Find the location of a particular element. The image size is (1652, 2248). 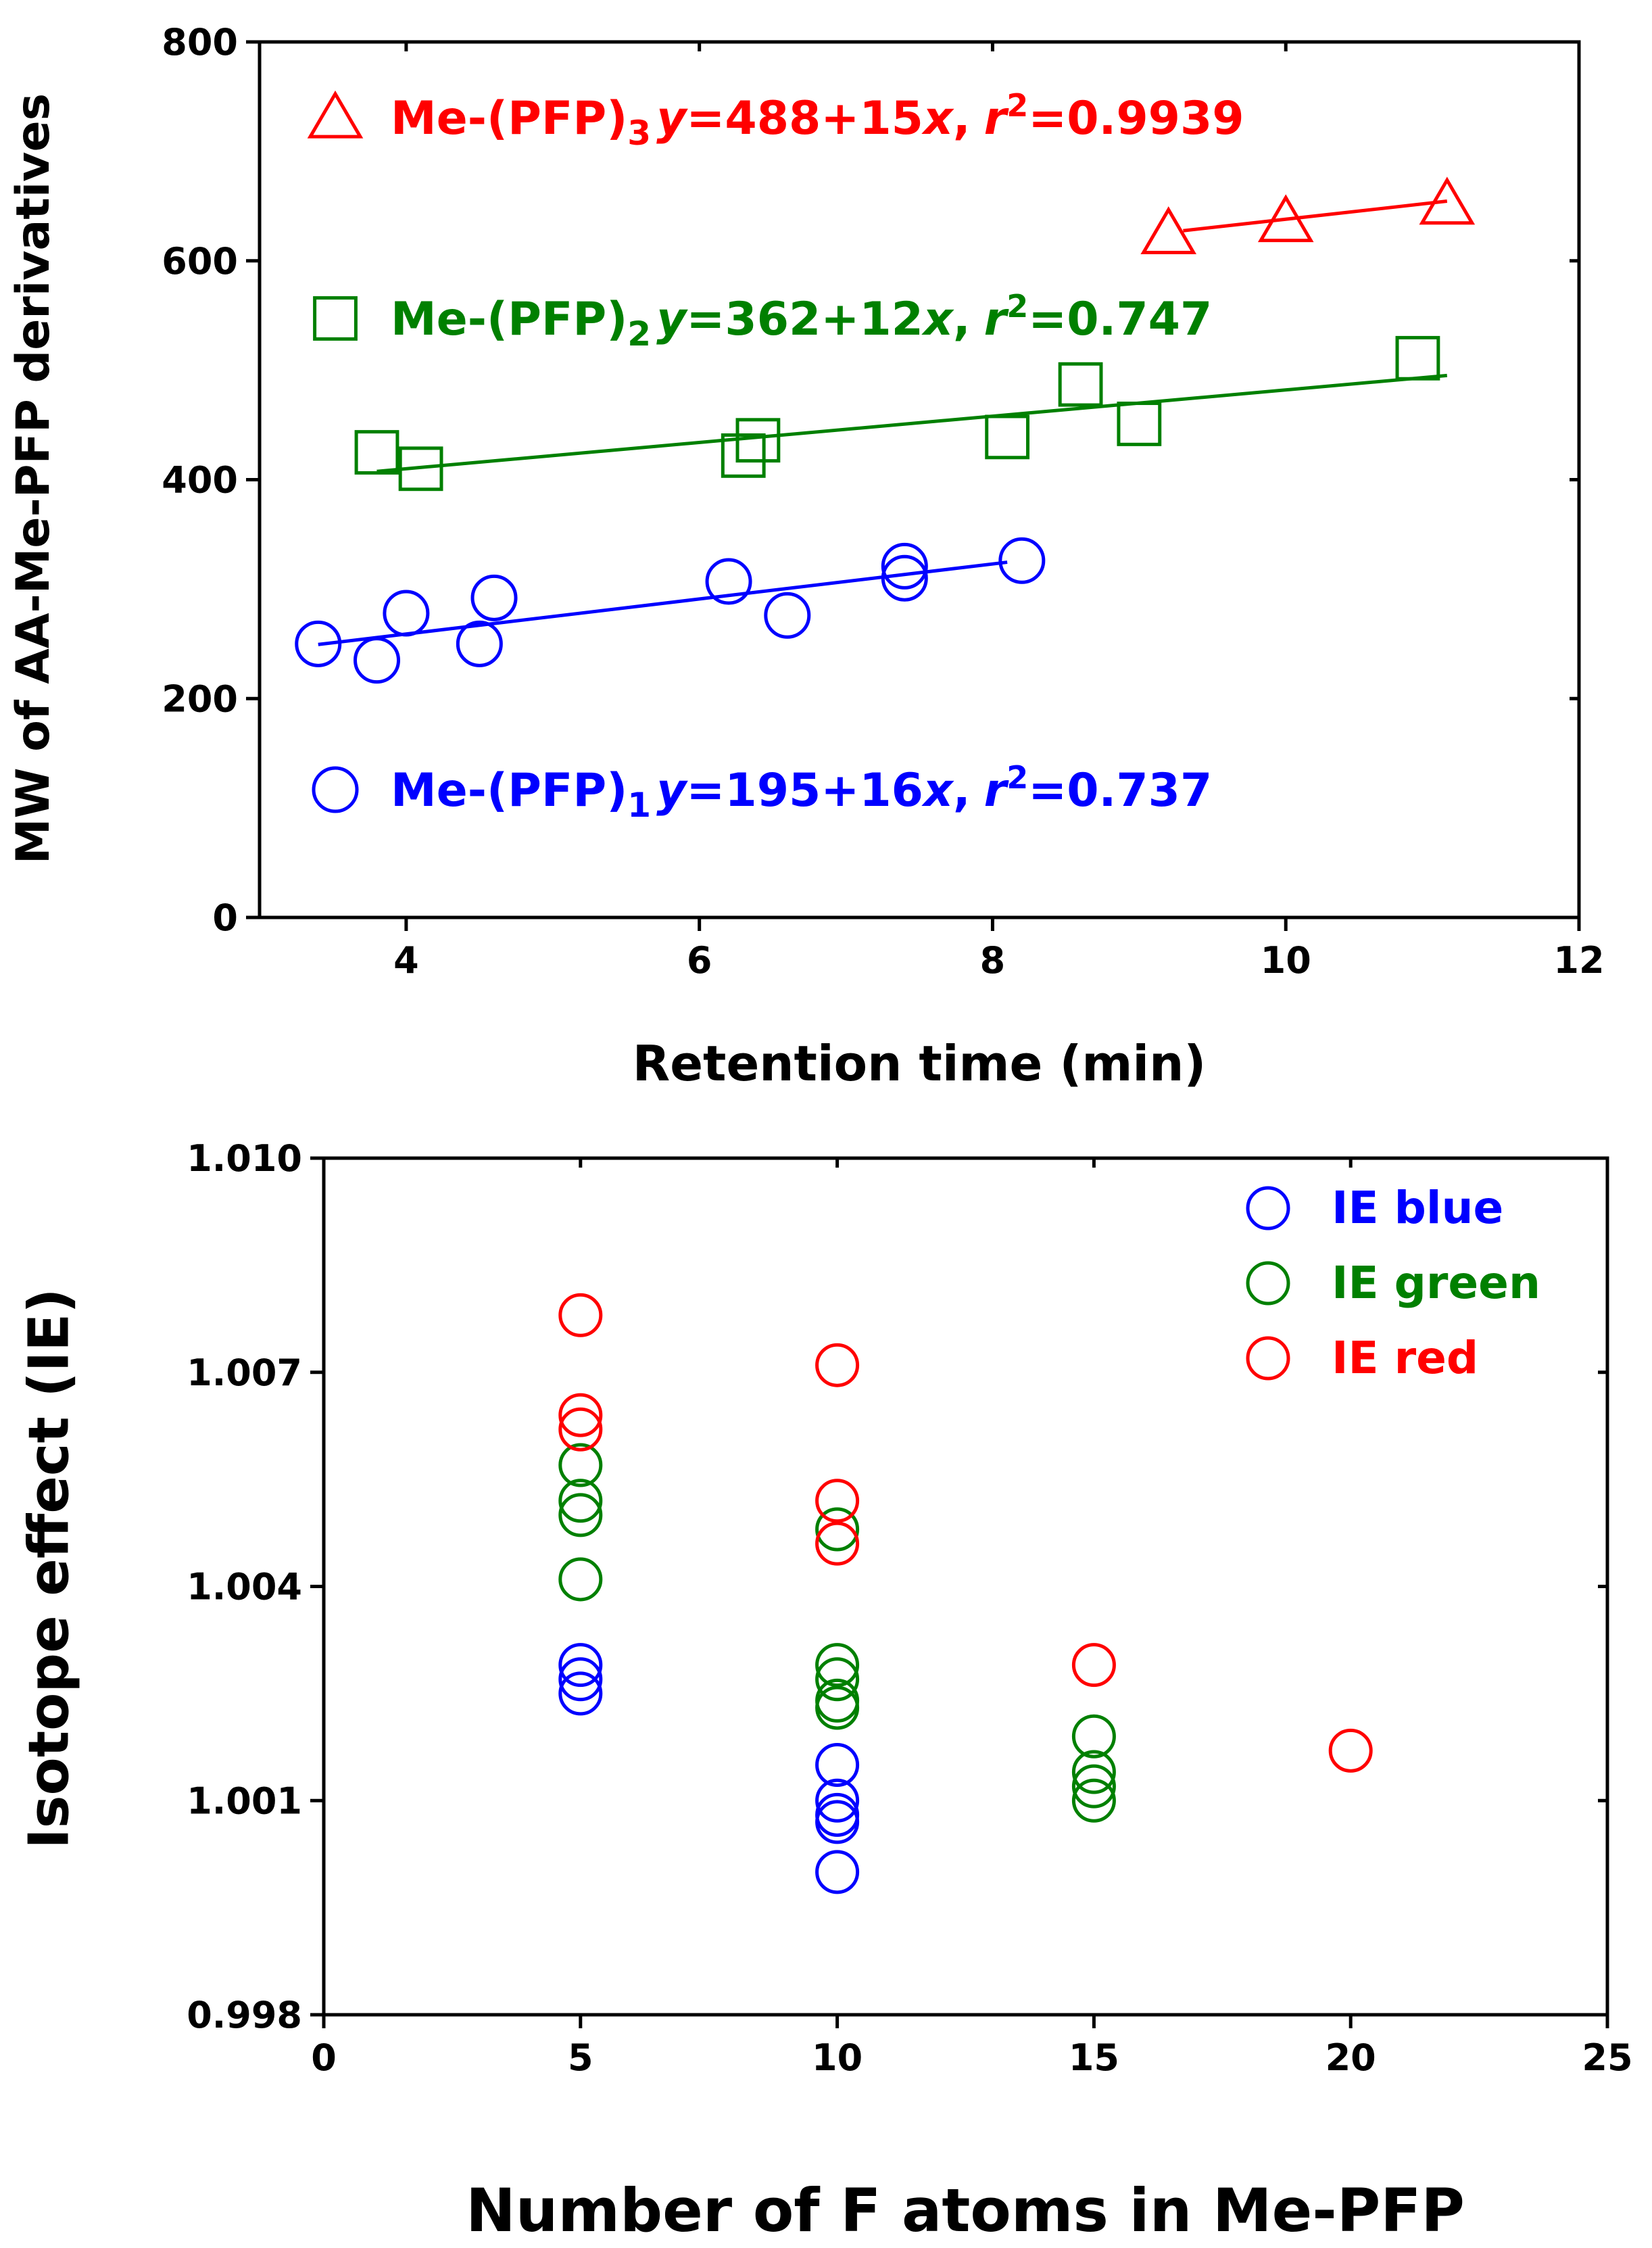

y-tick-label: 1.001 is located at coordinates (244, 1800).